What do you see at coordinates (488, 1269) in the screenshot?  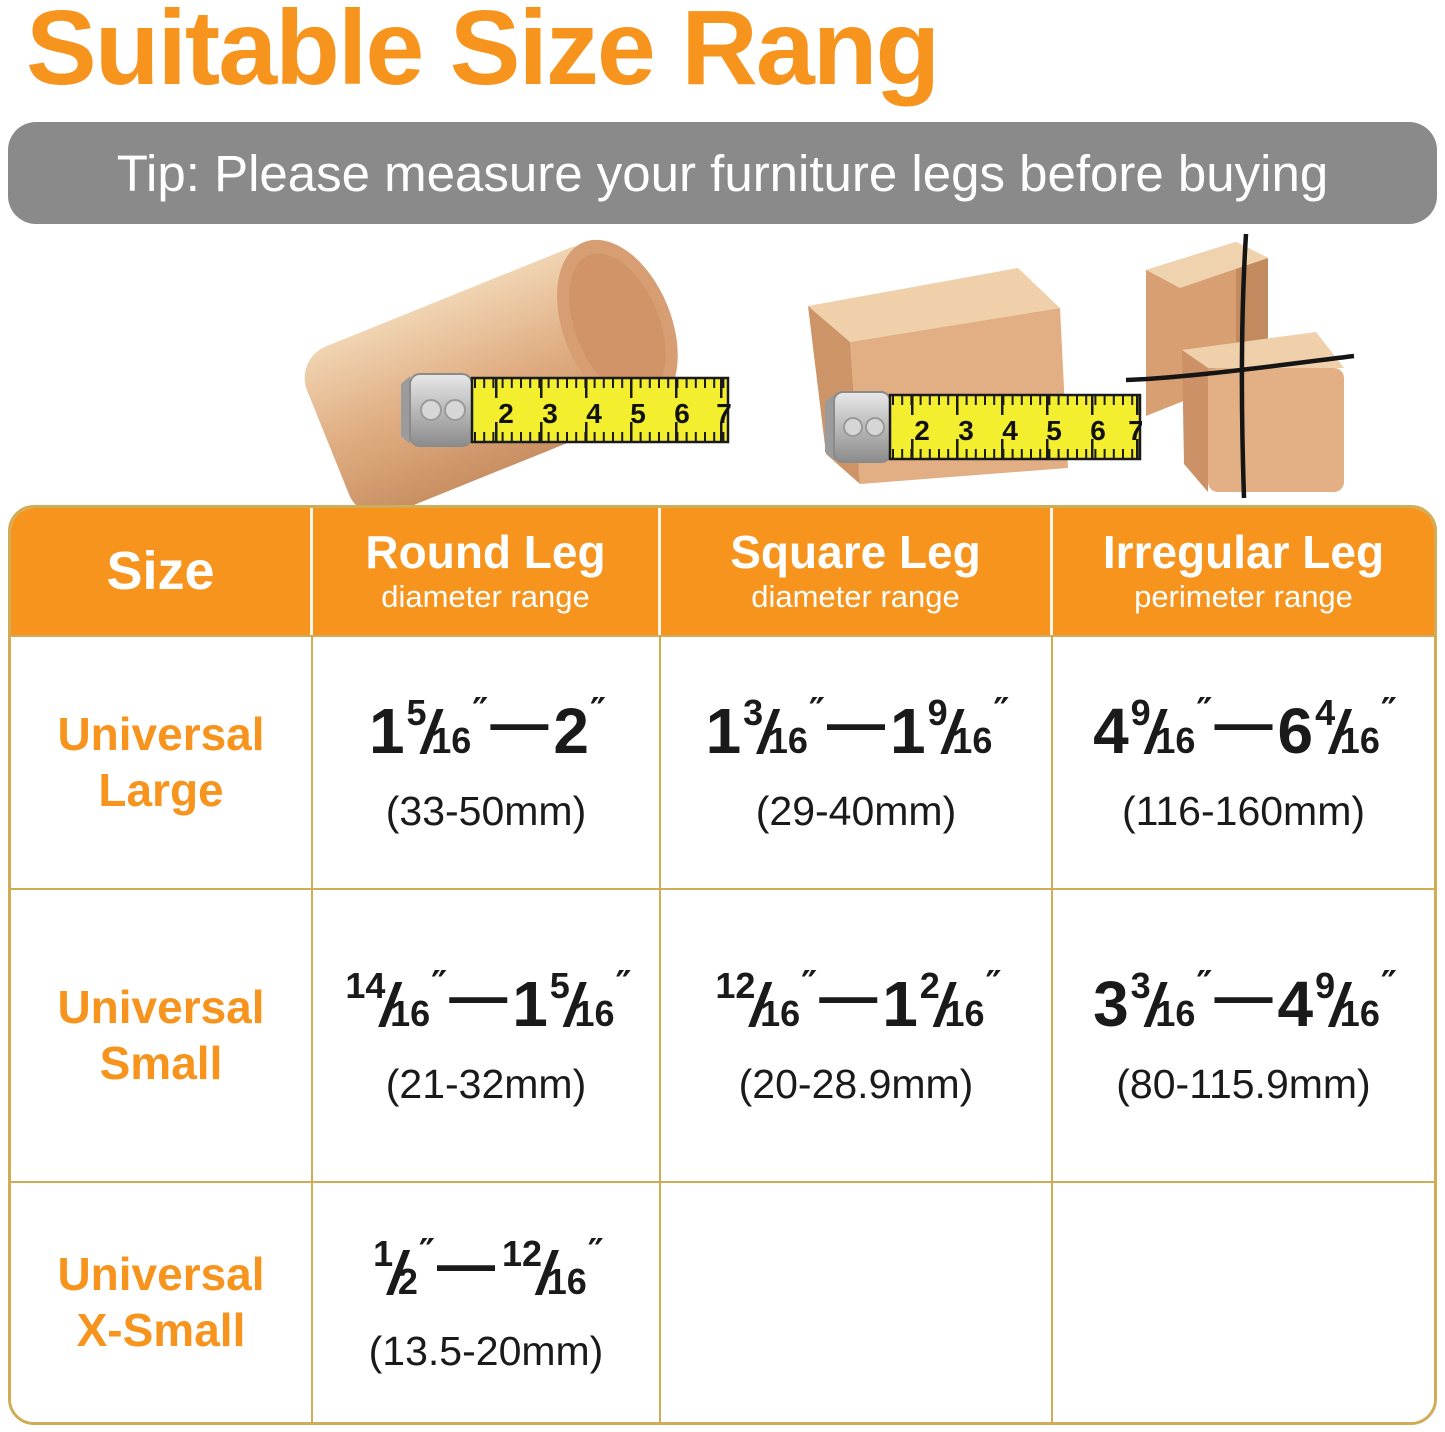 I see `inch-range: 1/2″— 12/16″` at bounding box center [488, 1269].